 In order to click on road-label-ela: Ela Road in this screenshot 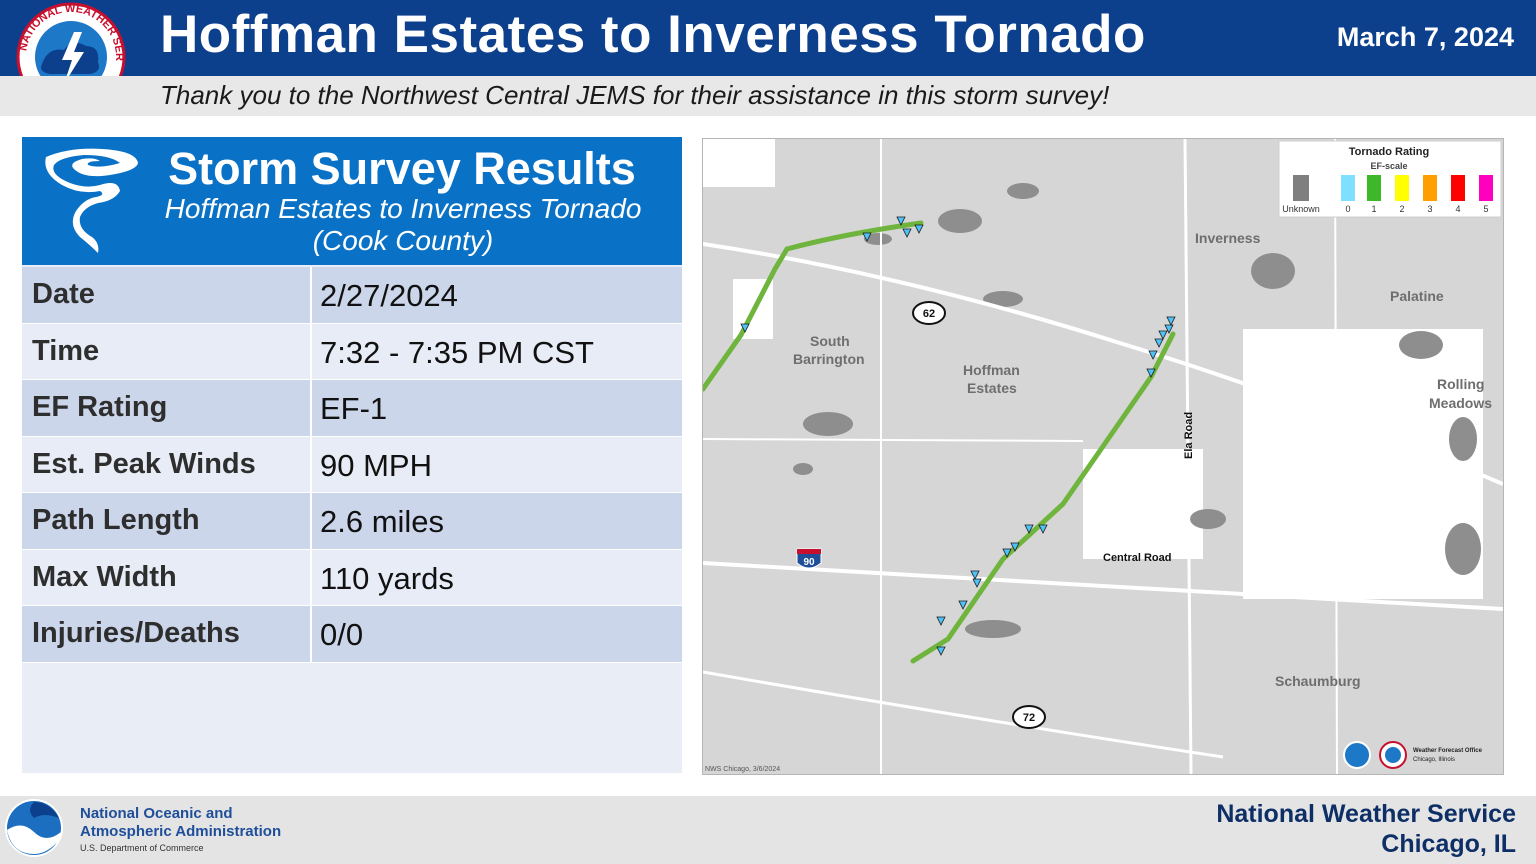, I will do `click(1189, 435)`.